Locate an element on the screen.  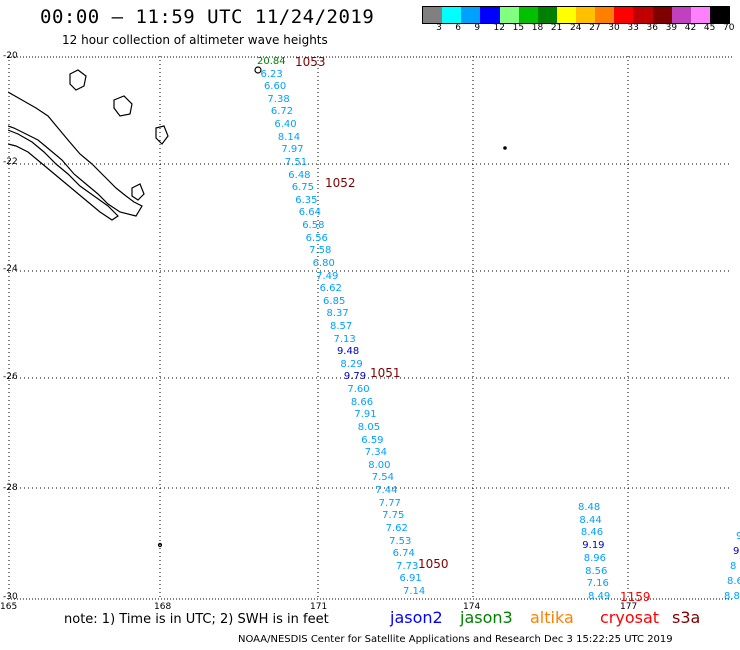
swh-value: 6.64 is located at coordinates (309, 213).